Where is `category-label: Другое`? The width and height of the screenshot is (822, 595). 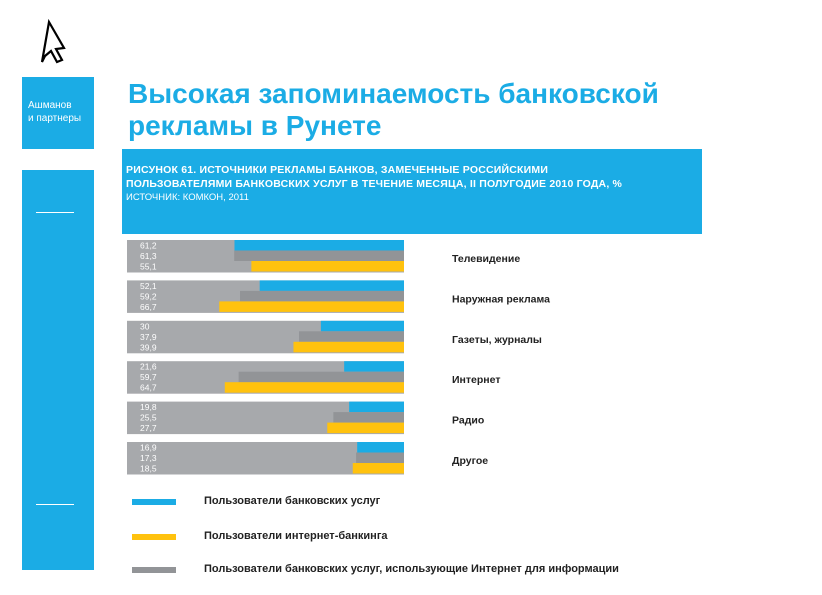
category-label: Другое is located at coordinates (470, 461).